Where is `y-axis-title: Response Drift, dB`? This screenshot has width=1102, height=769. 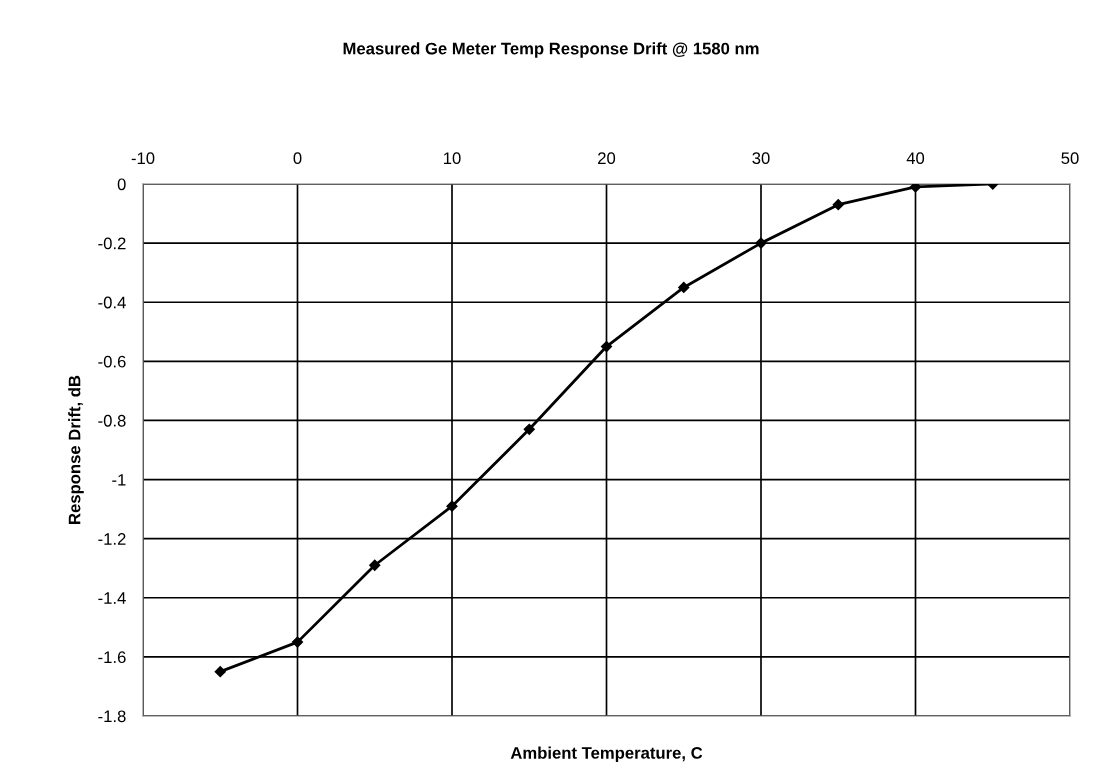 y-axis-title: Response Drift, dB is located at coordinates (76, 449).